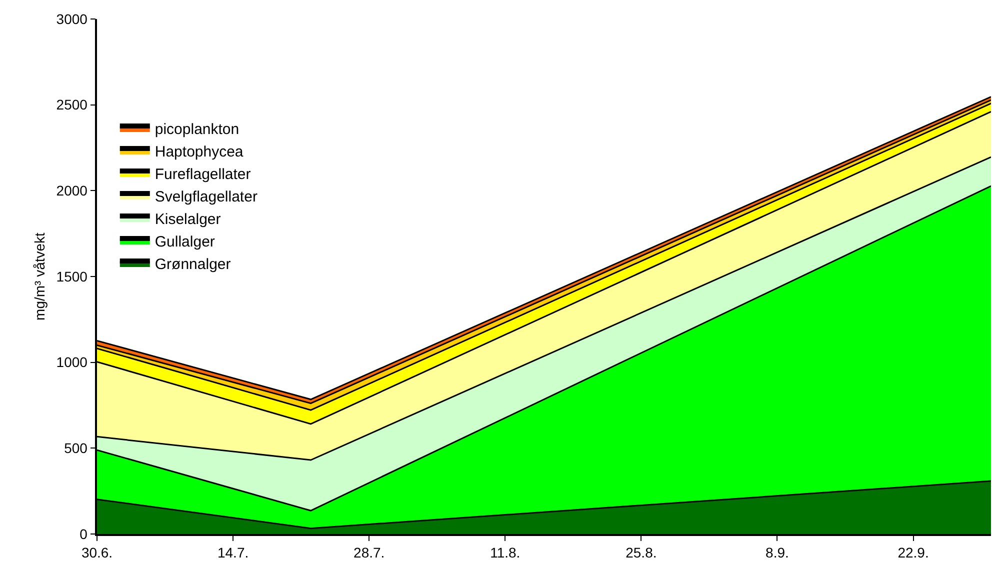 This screenshot has width=993, height=572. Describe the element at coordinates (206, 197) in the screenshot. I see `legend-label: Svelgflagellater` at that location.